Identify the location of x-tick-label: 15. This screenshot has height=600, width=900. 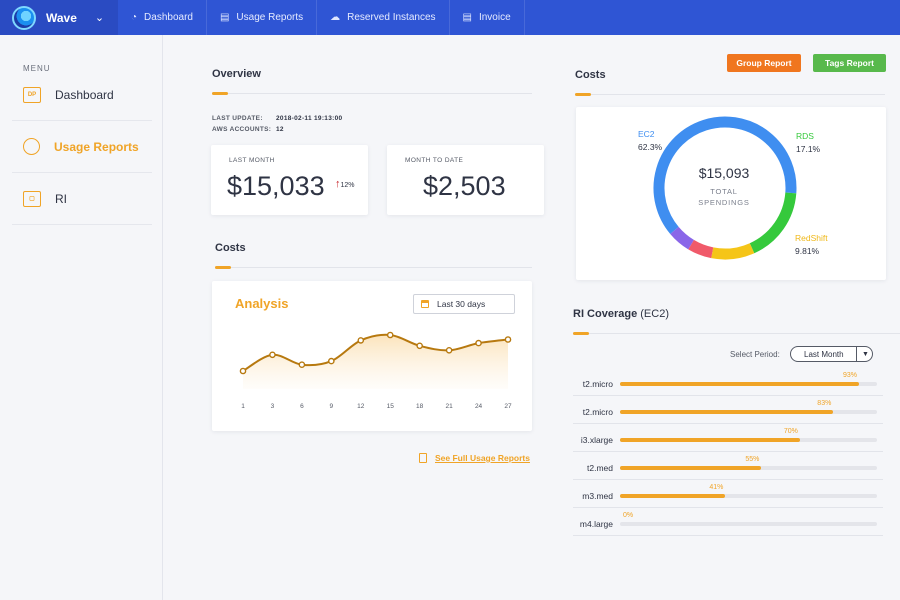
(391, 406).